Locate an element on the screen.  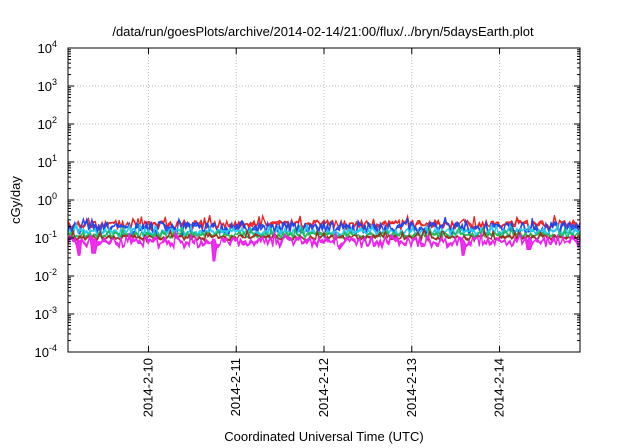
y-tick-exponent: 1 is located at coordinates (54, 158).